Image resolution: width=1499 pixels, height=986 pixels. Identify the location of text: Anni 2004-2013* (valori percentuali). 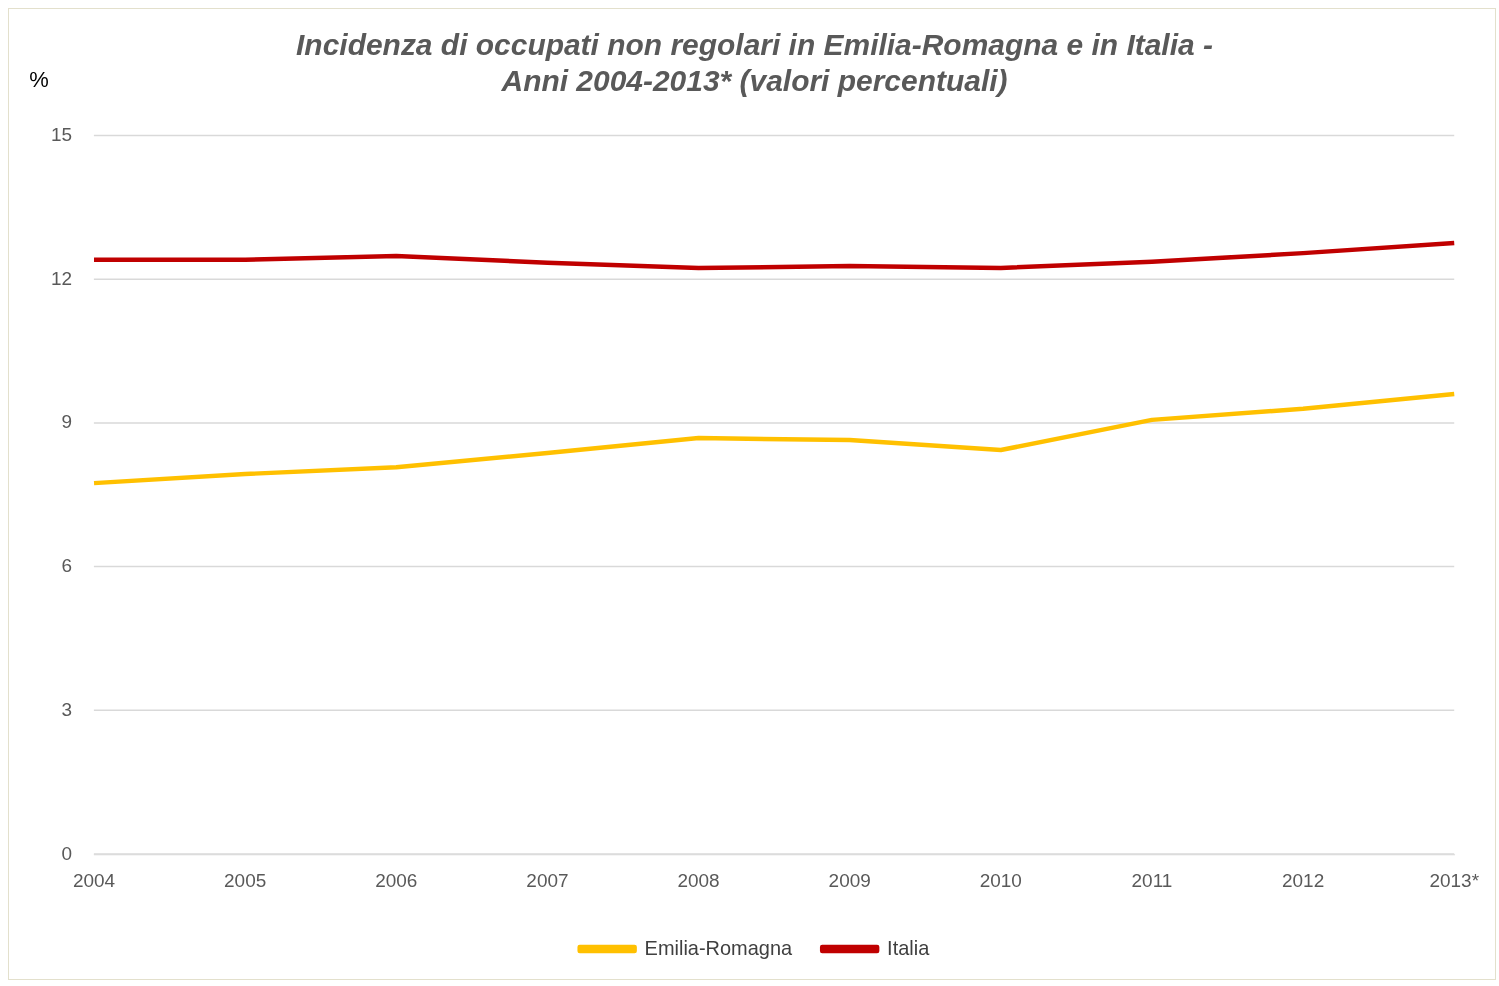
(754, 81).